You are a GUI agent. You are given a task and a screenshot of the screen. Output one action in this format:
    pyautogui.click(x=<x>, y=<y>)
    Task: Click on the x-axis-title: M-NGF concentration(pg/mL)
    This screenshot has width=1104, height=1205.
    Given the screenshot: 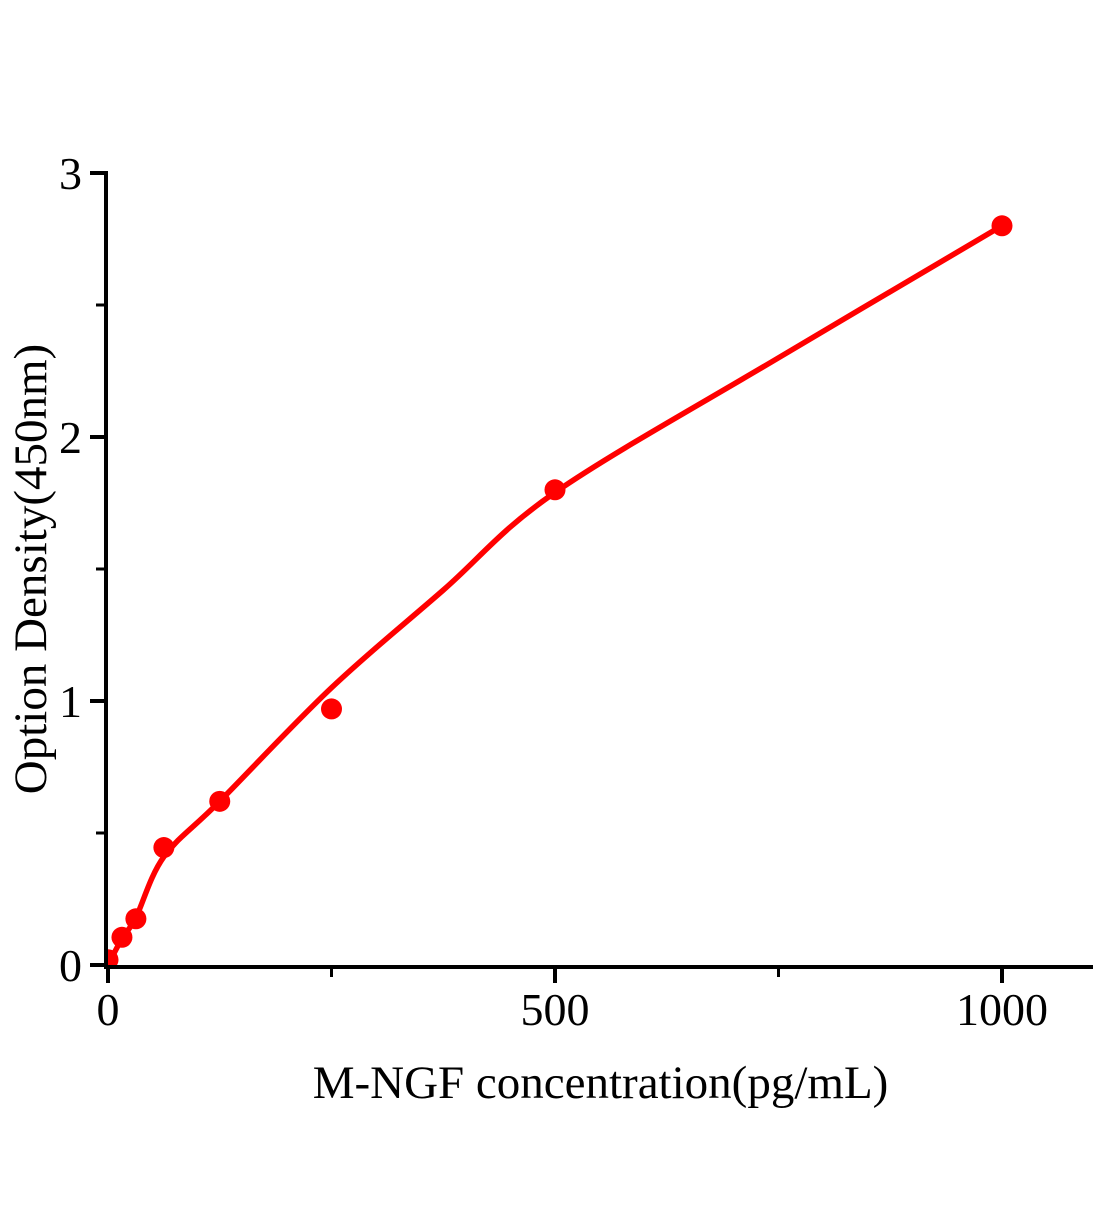 What is the action you would take?
    pyautogui.click(x=601, y=1083)
    